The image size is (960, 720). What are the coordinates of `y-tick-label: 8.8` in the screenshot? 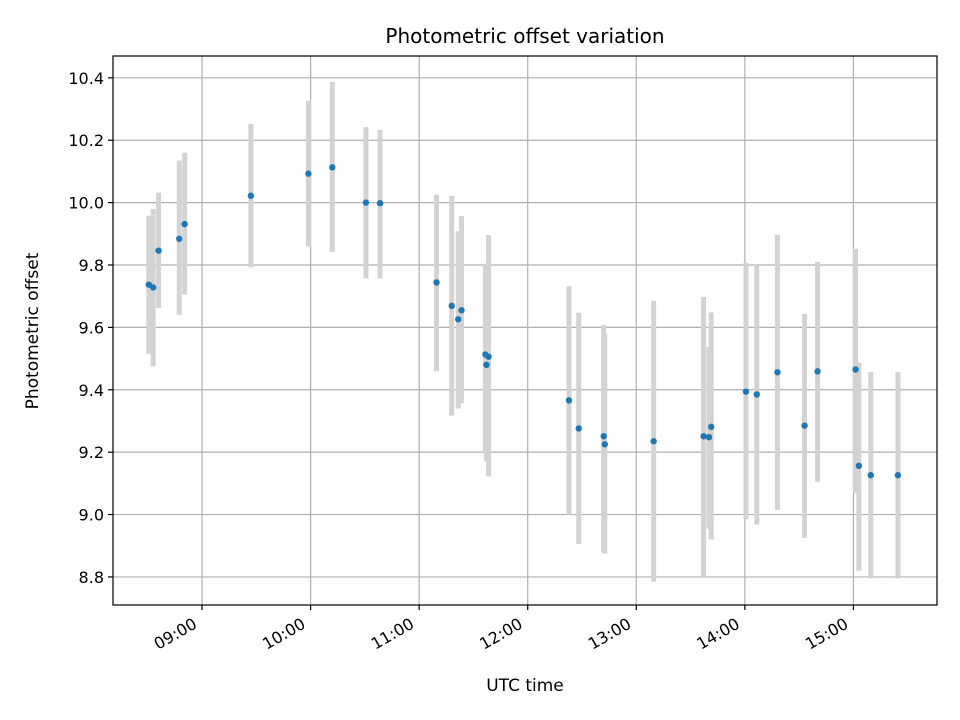 It's located at (91, 577).